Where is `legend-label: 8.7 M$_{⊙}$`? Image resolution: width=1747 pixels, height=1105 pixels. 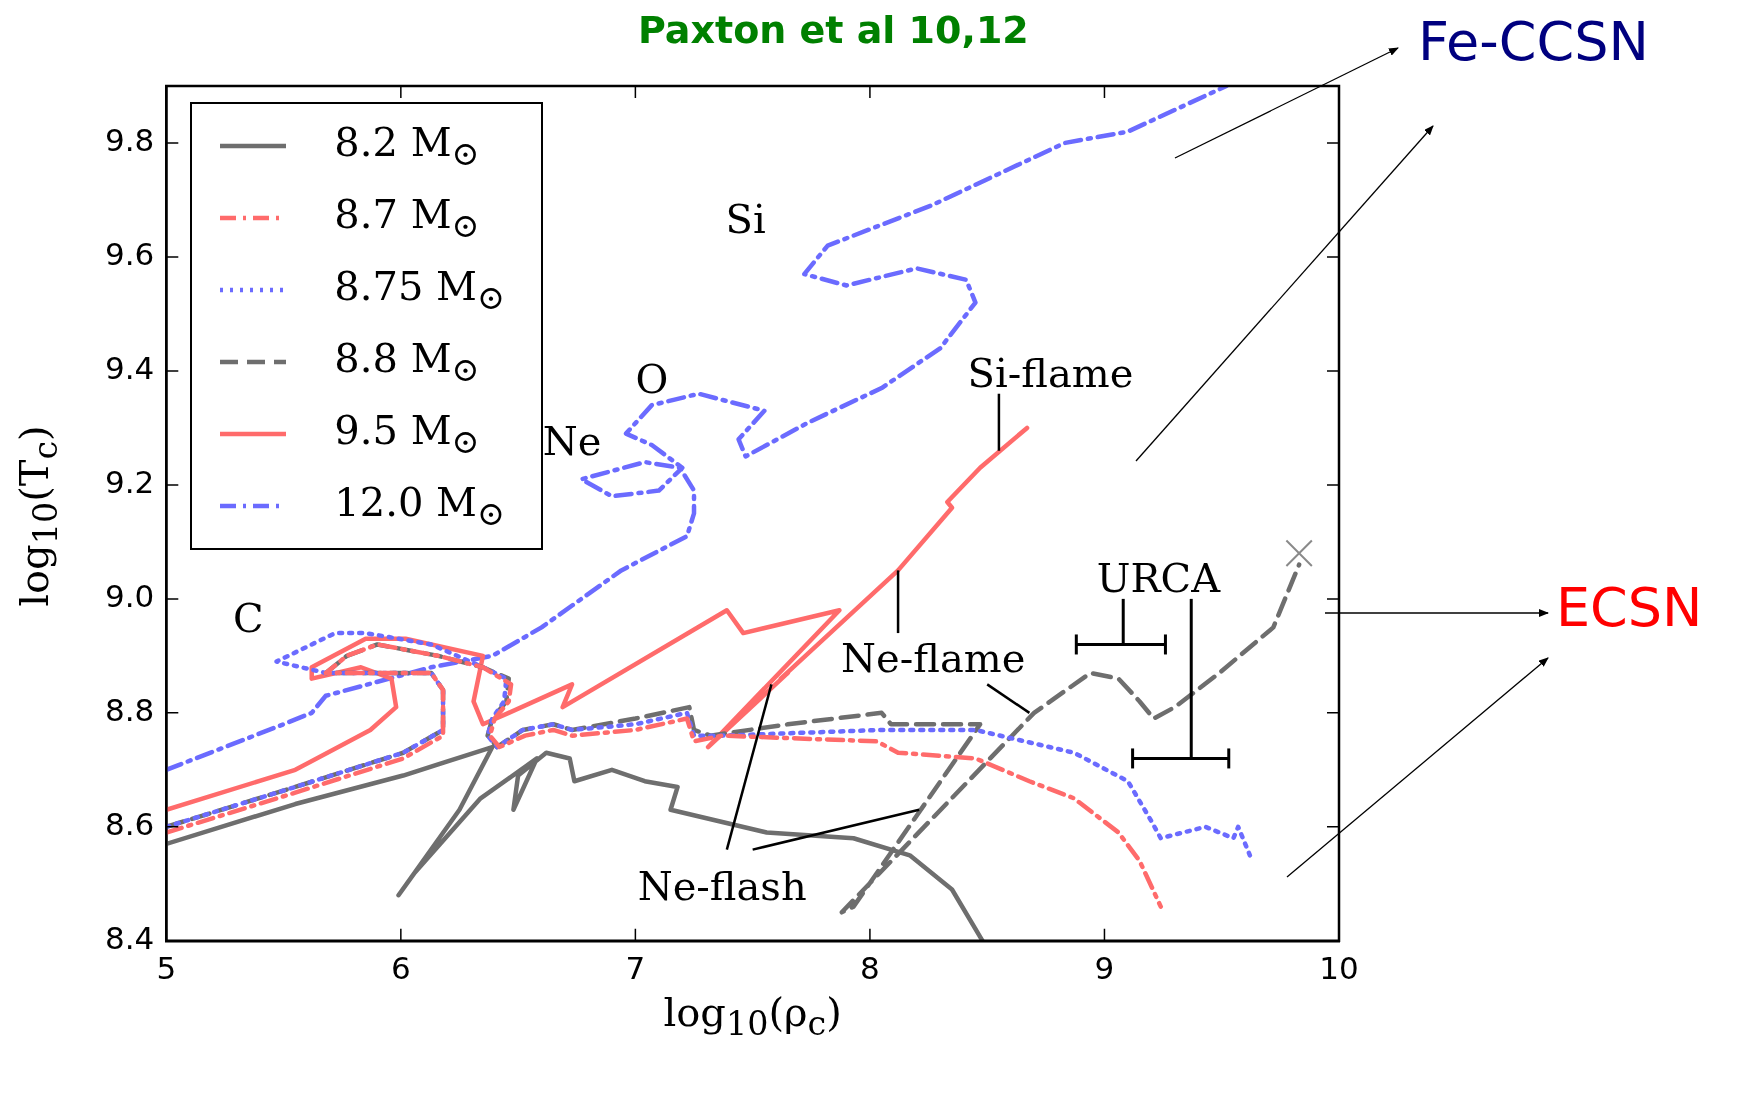
legend-label: 8.7 M$_{⊙}$ is located at coordinates (407, 218).